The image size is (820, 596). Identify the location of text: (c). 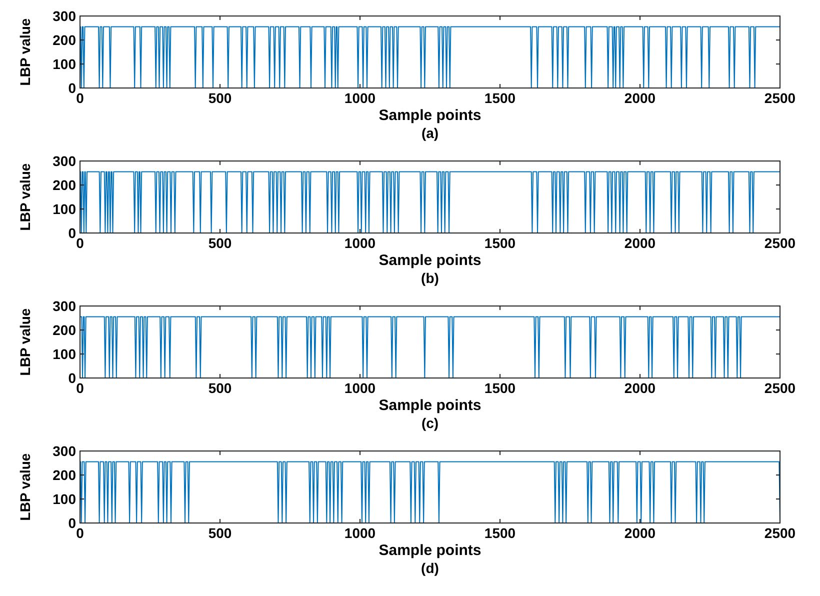
(430, 423).